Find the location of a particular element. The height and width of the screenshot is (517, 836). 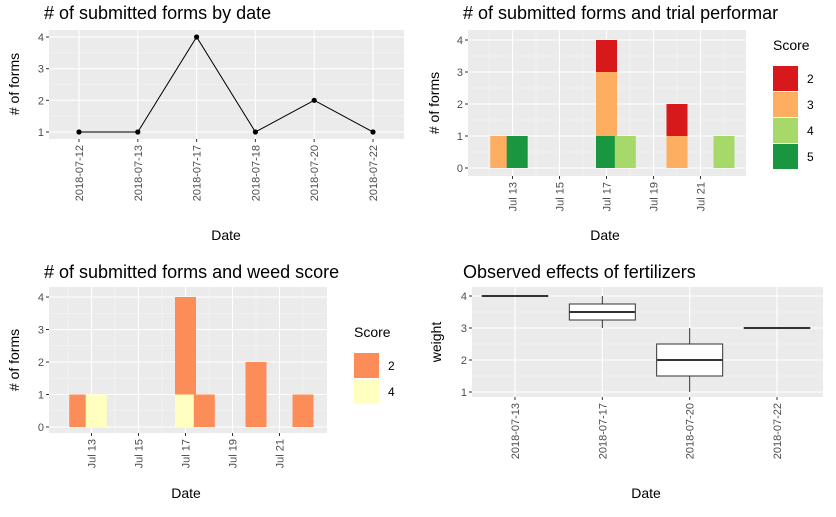

chart3-xtick-label: Jul 13 is located at coordinates (93, 453).